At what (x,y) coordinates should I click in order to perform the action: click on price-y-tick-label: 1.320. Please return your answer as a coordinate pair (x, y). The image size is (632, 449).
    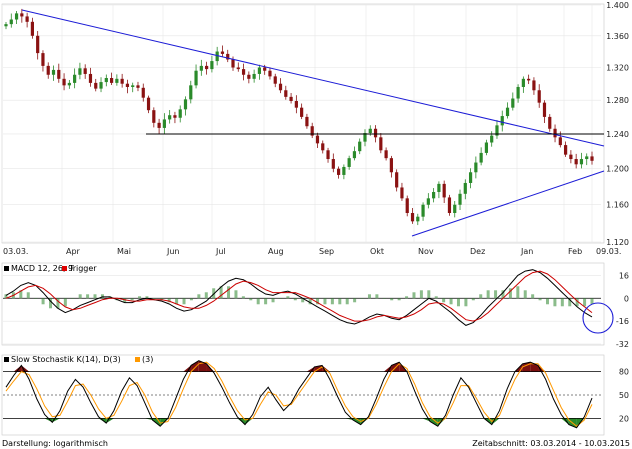
    Looking at the image, I should click on (617, 67).